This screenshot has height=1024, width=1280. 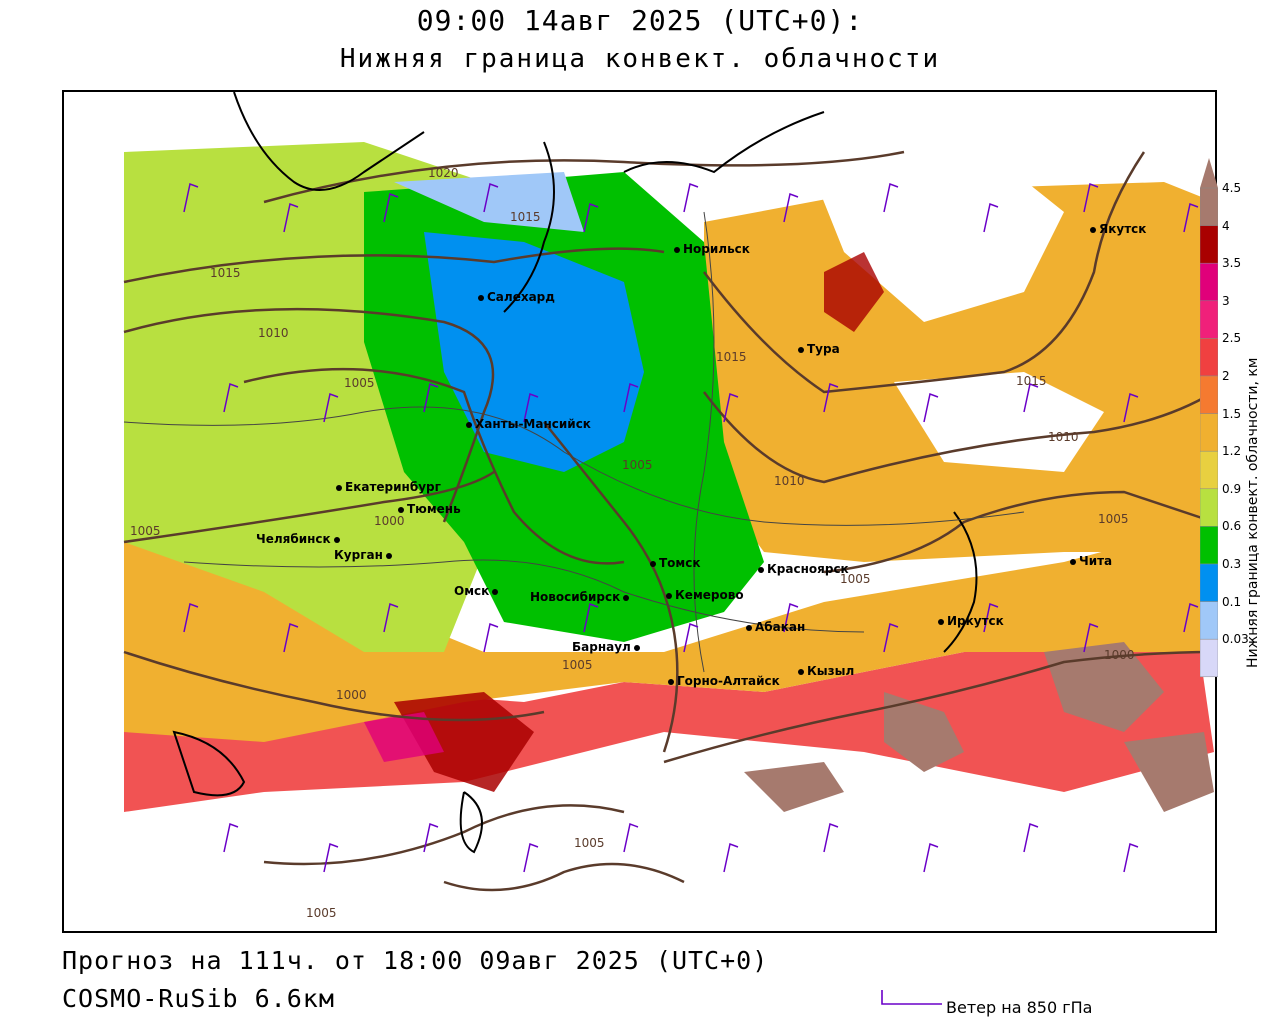 I want to click on legend-title: Нижняя граница конвект. облачности, км, so click(x=1253, y=512).